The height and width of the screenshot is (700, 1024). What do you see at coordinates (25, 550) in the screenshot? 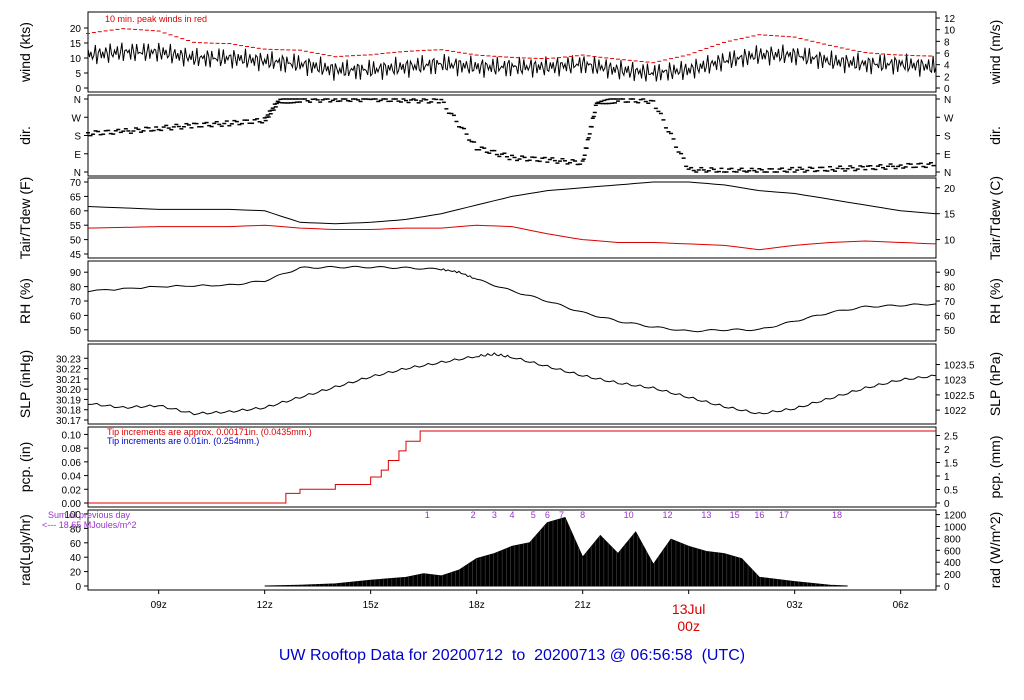
I see `rad-ylabel-left: rad(Lgly/hr)` at bounding box center [25, 550].